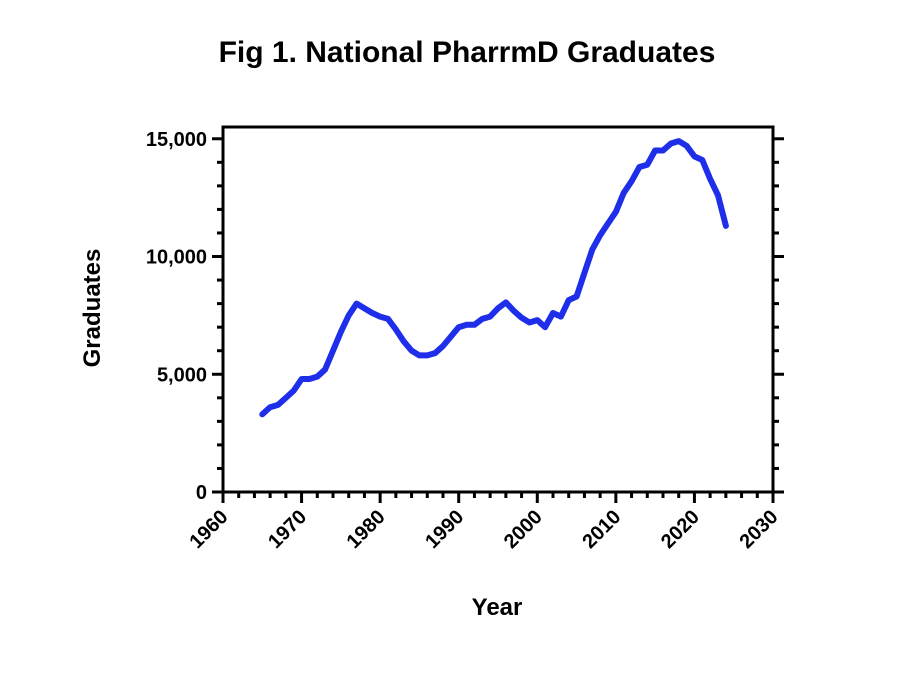 Image resolution: width=900 pixels, height=683 pixels. What do you see at coordinates (201, 493) in the screenshot?
I see `y-tick-label: 0` at bounding box center [201, 493].